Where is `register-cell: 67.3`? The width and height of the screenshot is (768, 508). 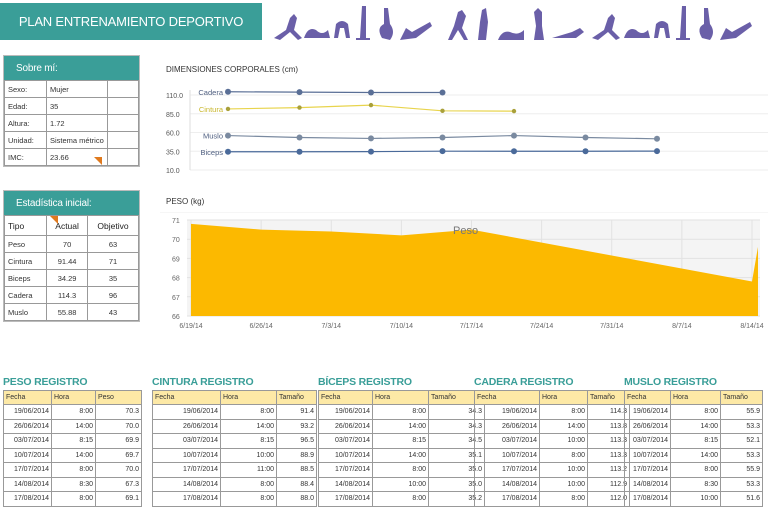 register-cell: 67.3 is located at coordinates (118, 484).